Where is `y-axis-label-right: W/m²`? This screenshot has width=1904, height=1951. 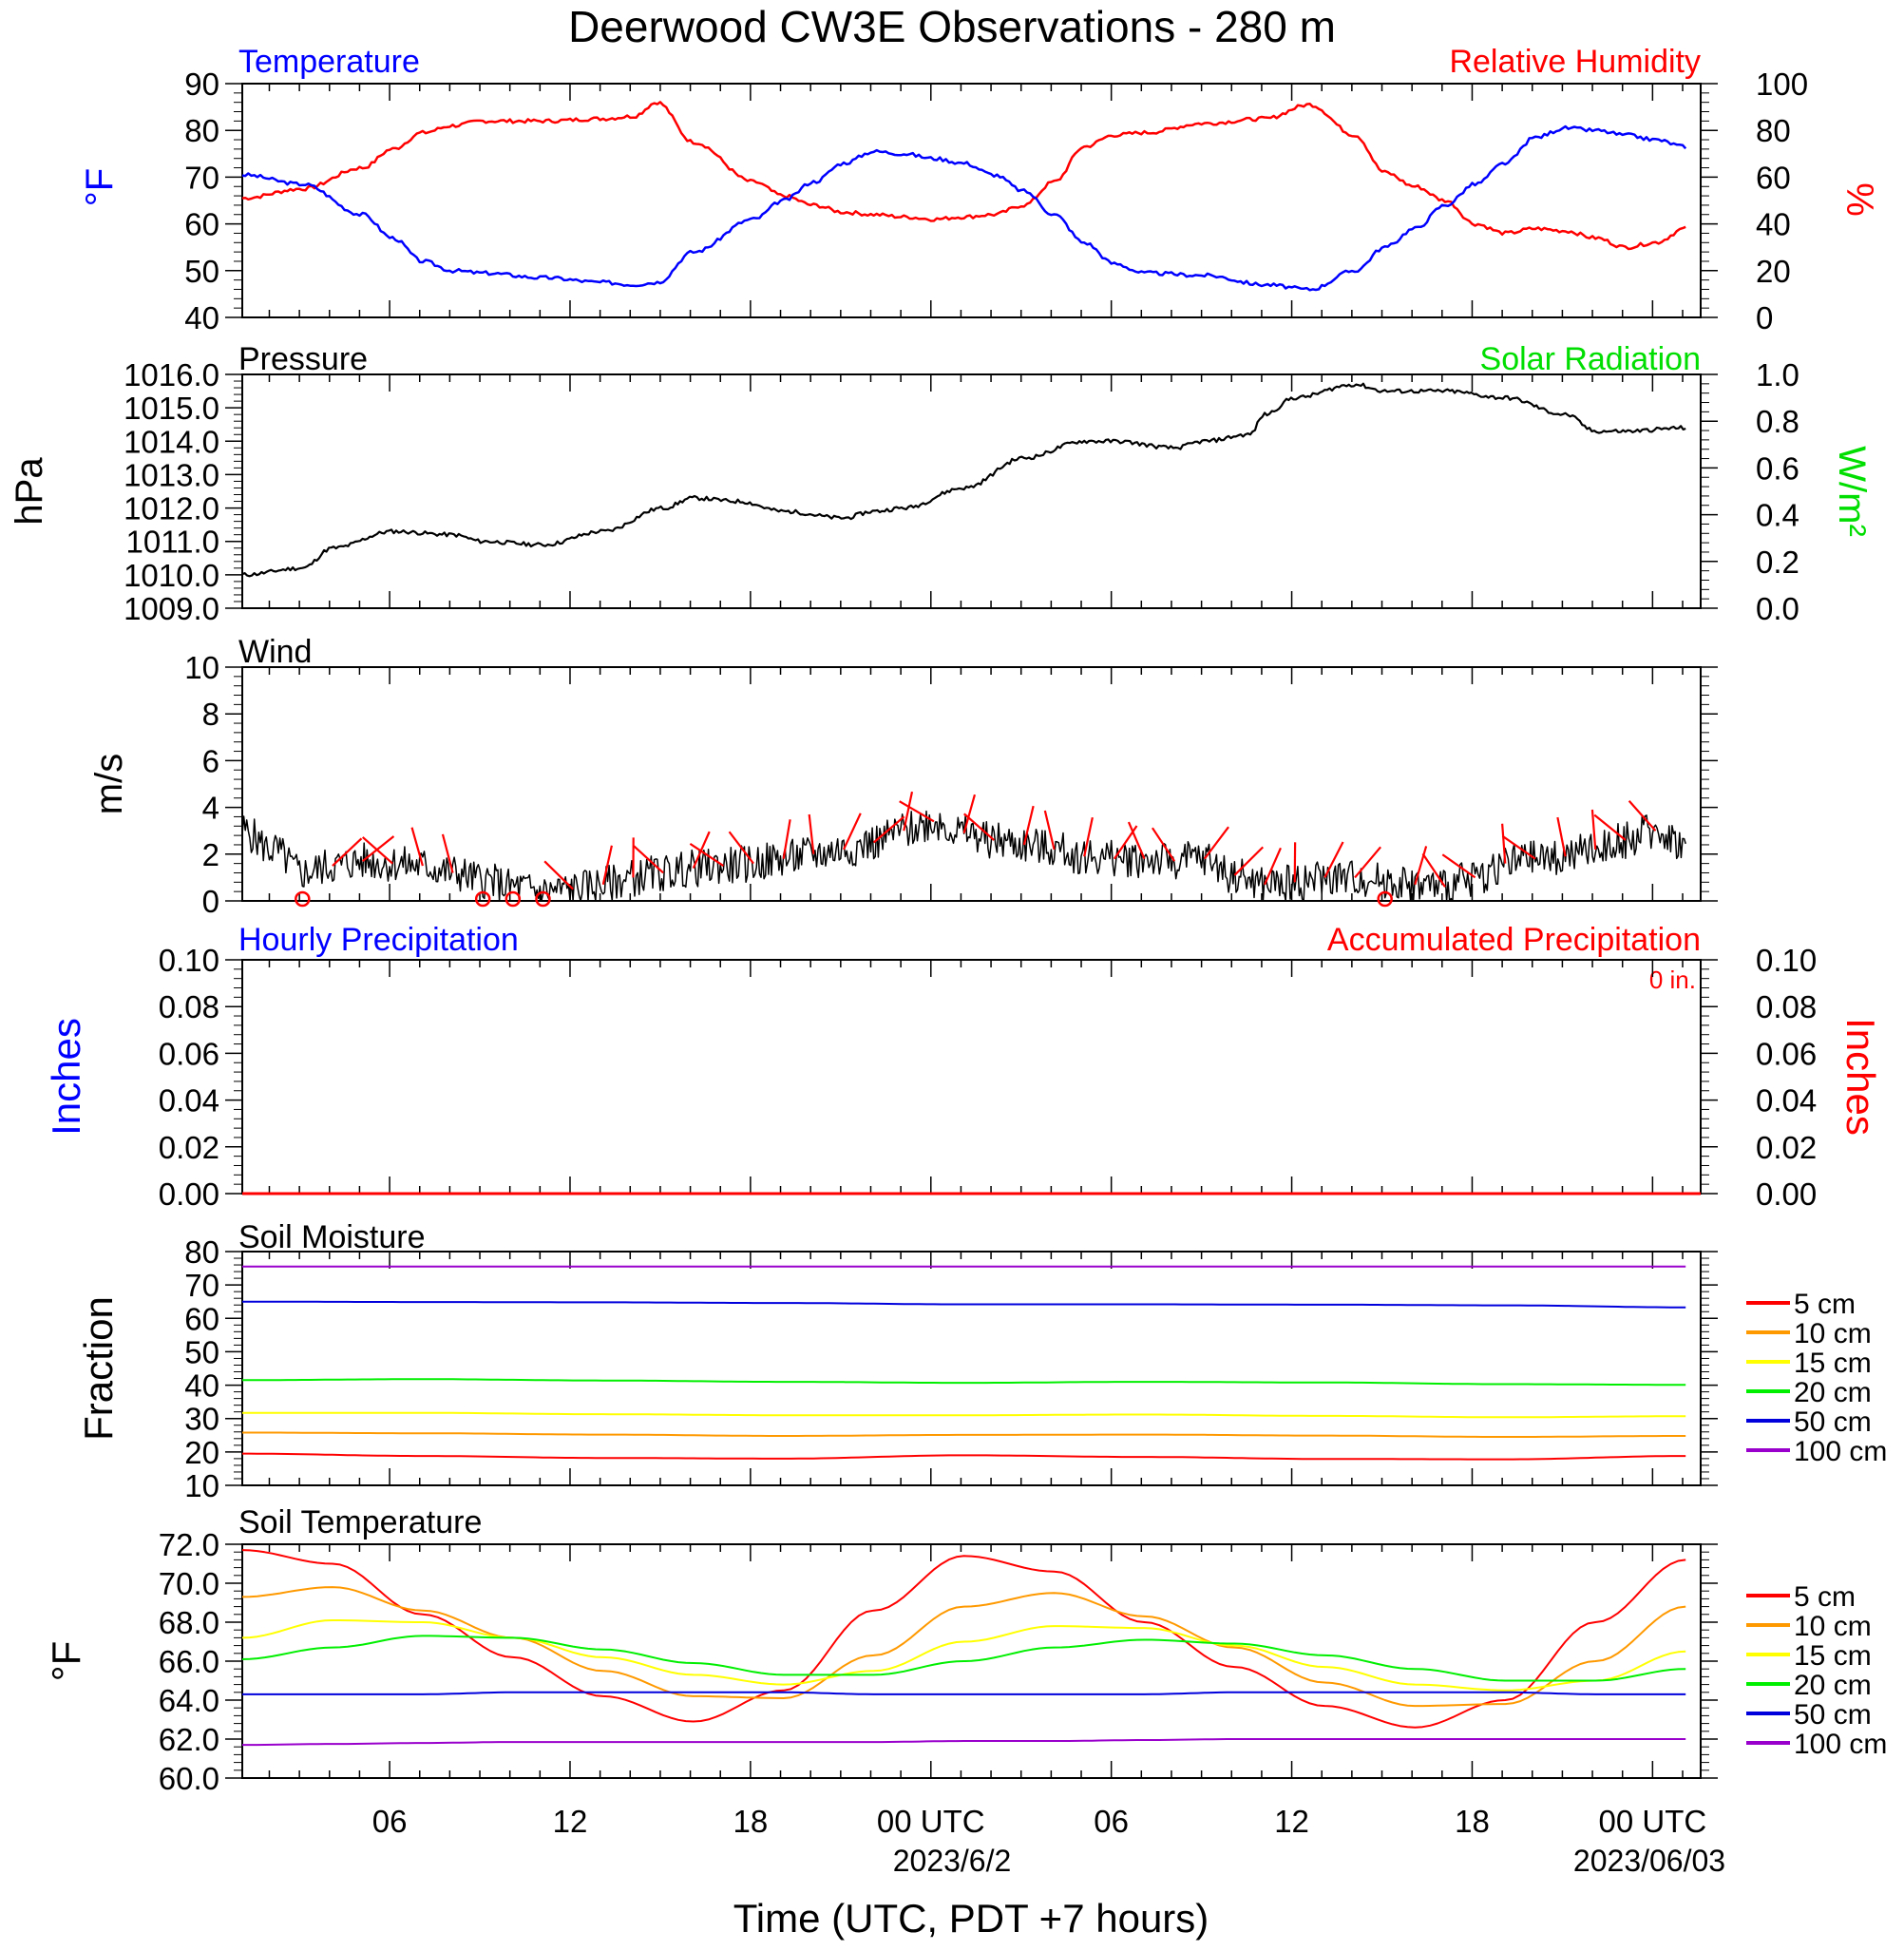 y-axis-label-right: W/m² is located at coordinates (1852, 492).